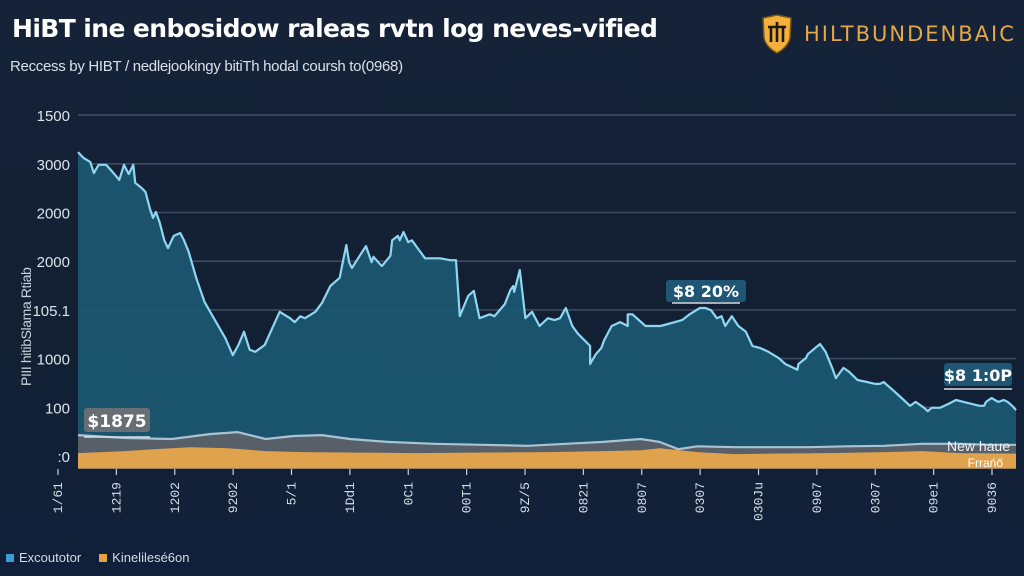 This screenshot has height=576, width=1024. I want to click on y-tick-label: 1000, so click(53, 360).